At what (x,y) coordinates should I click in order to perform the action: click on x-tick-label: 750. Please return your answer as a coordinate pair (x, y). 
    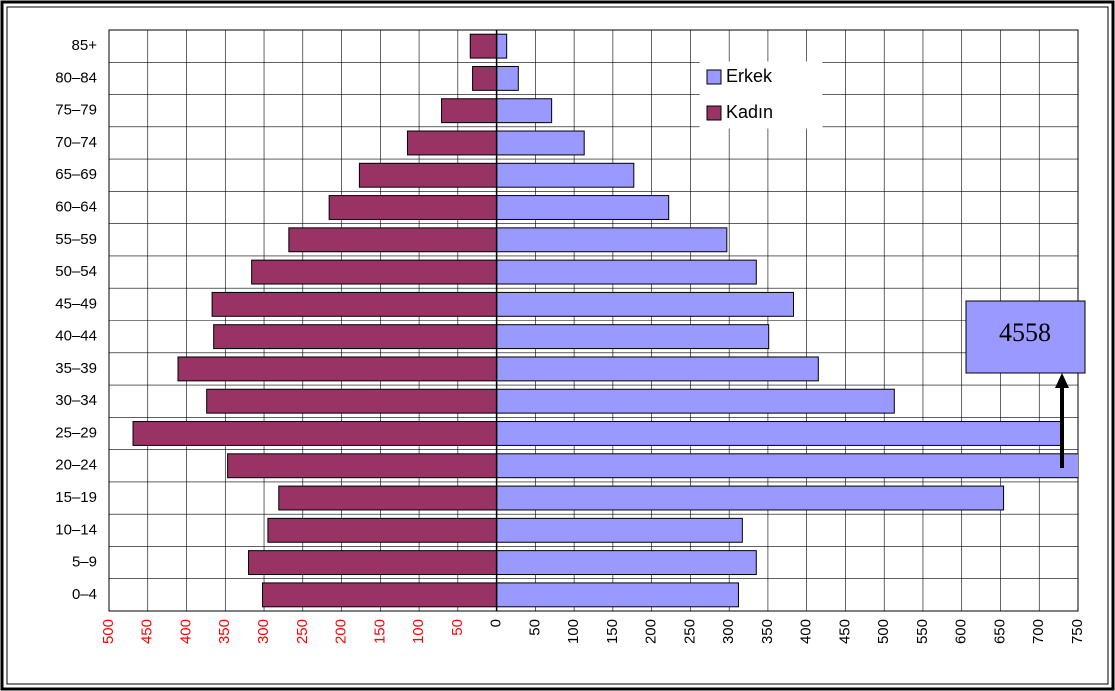
    Looking at the image, I should click on (1077, 631).